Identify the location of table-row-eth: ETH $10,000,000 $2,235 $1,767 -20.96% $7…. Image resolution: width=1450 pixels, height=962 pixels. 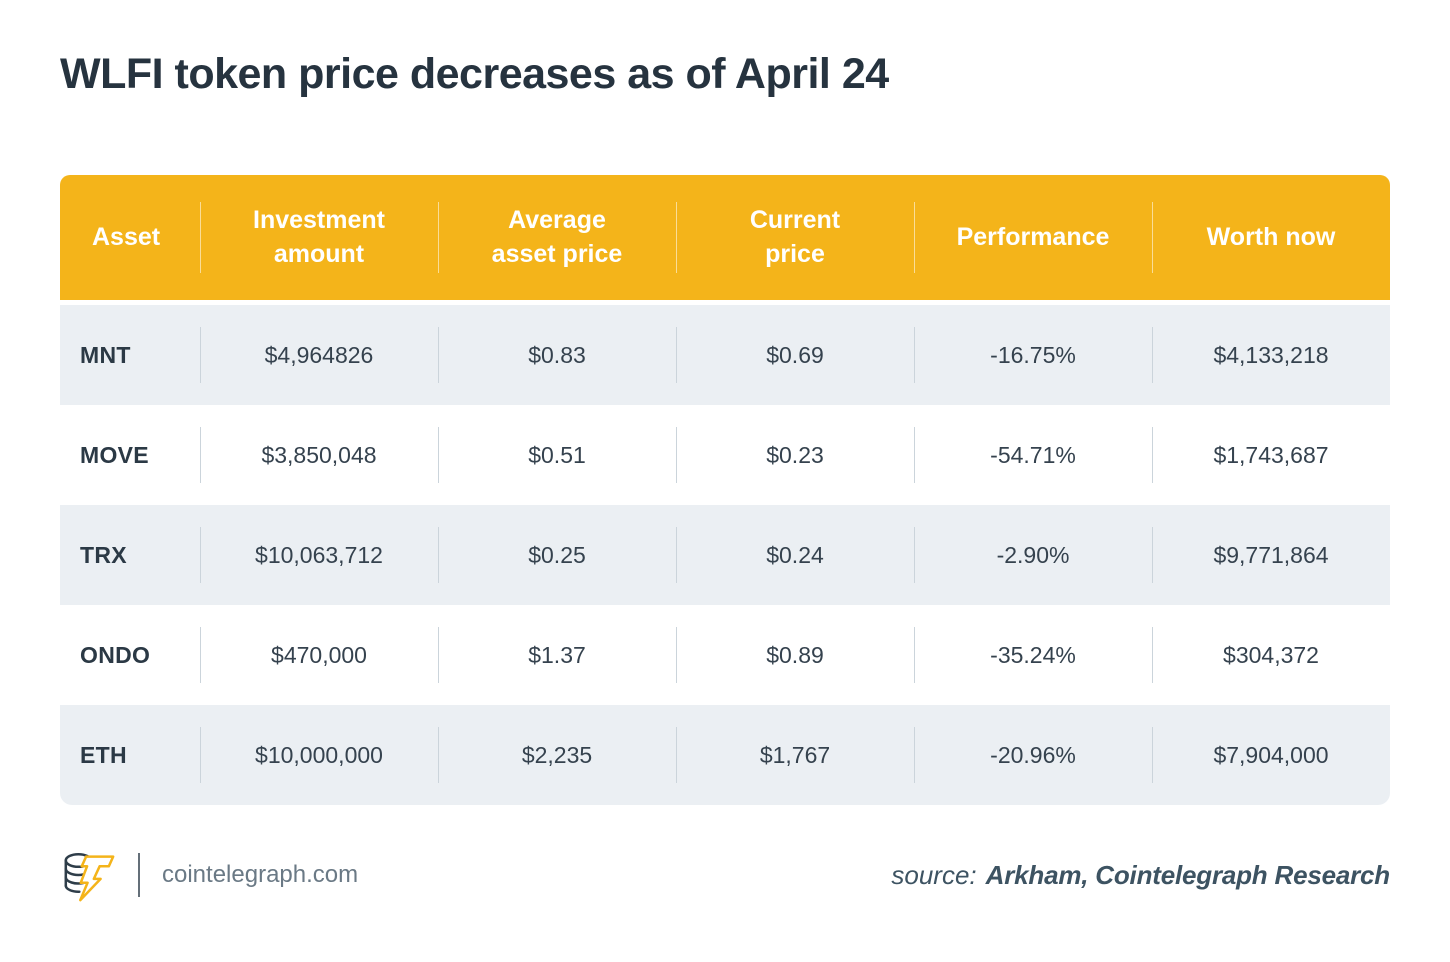
(725, 755).